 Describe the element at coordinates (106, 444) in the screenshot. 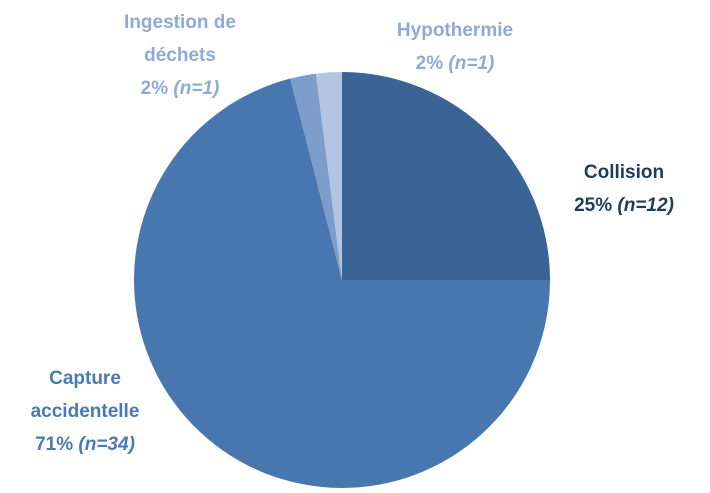

I see `count-label: (n=34)` at that location.